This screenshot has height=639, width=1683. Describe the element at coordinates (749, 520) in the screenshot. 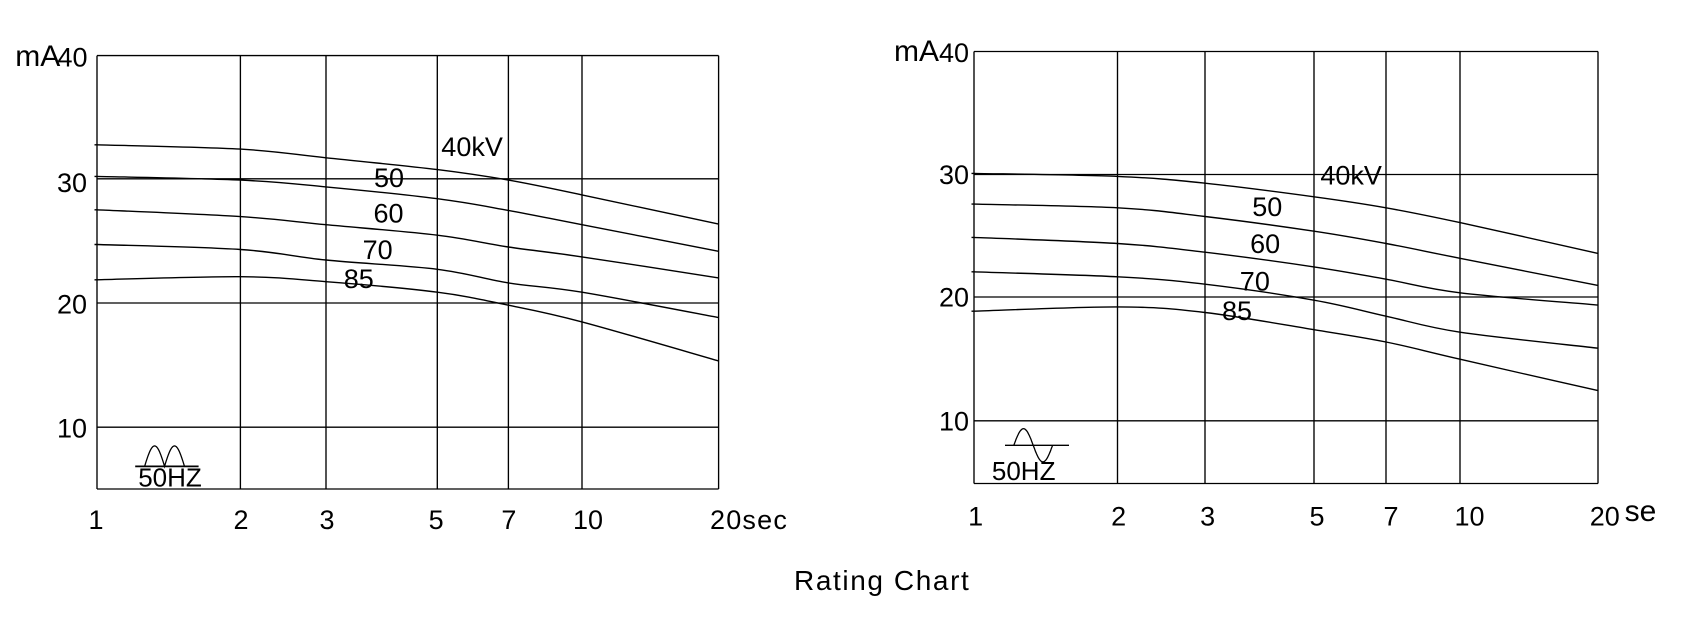

I see `svg-text: 20sec` at that location.